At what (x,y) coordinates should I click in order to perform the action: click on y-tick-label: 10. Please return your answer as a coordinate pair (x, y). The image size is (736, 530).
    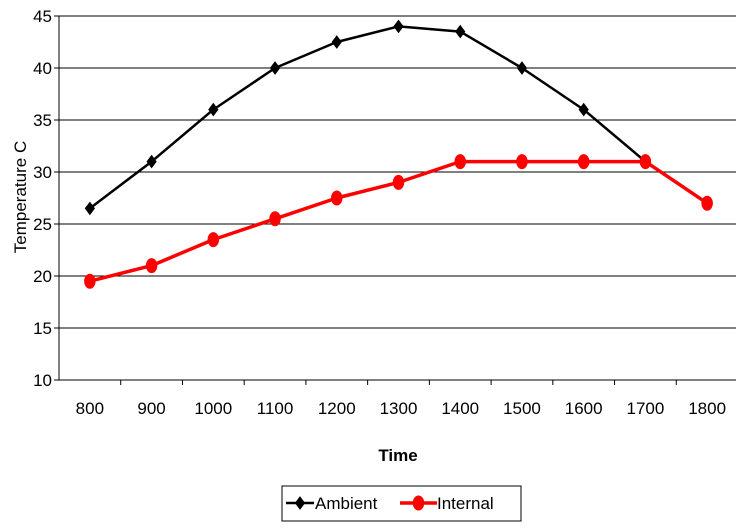
    Looking at the image, I should click on (42, 380).